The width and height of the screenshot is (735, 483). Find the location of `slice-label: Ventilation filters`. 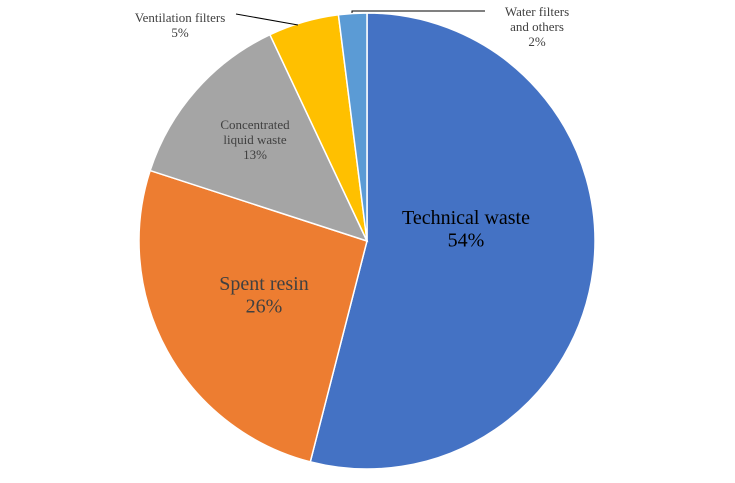

slice-label: Ventilation filters is located at coordinates (180, 17).